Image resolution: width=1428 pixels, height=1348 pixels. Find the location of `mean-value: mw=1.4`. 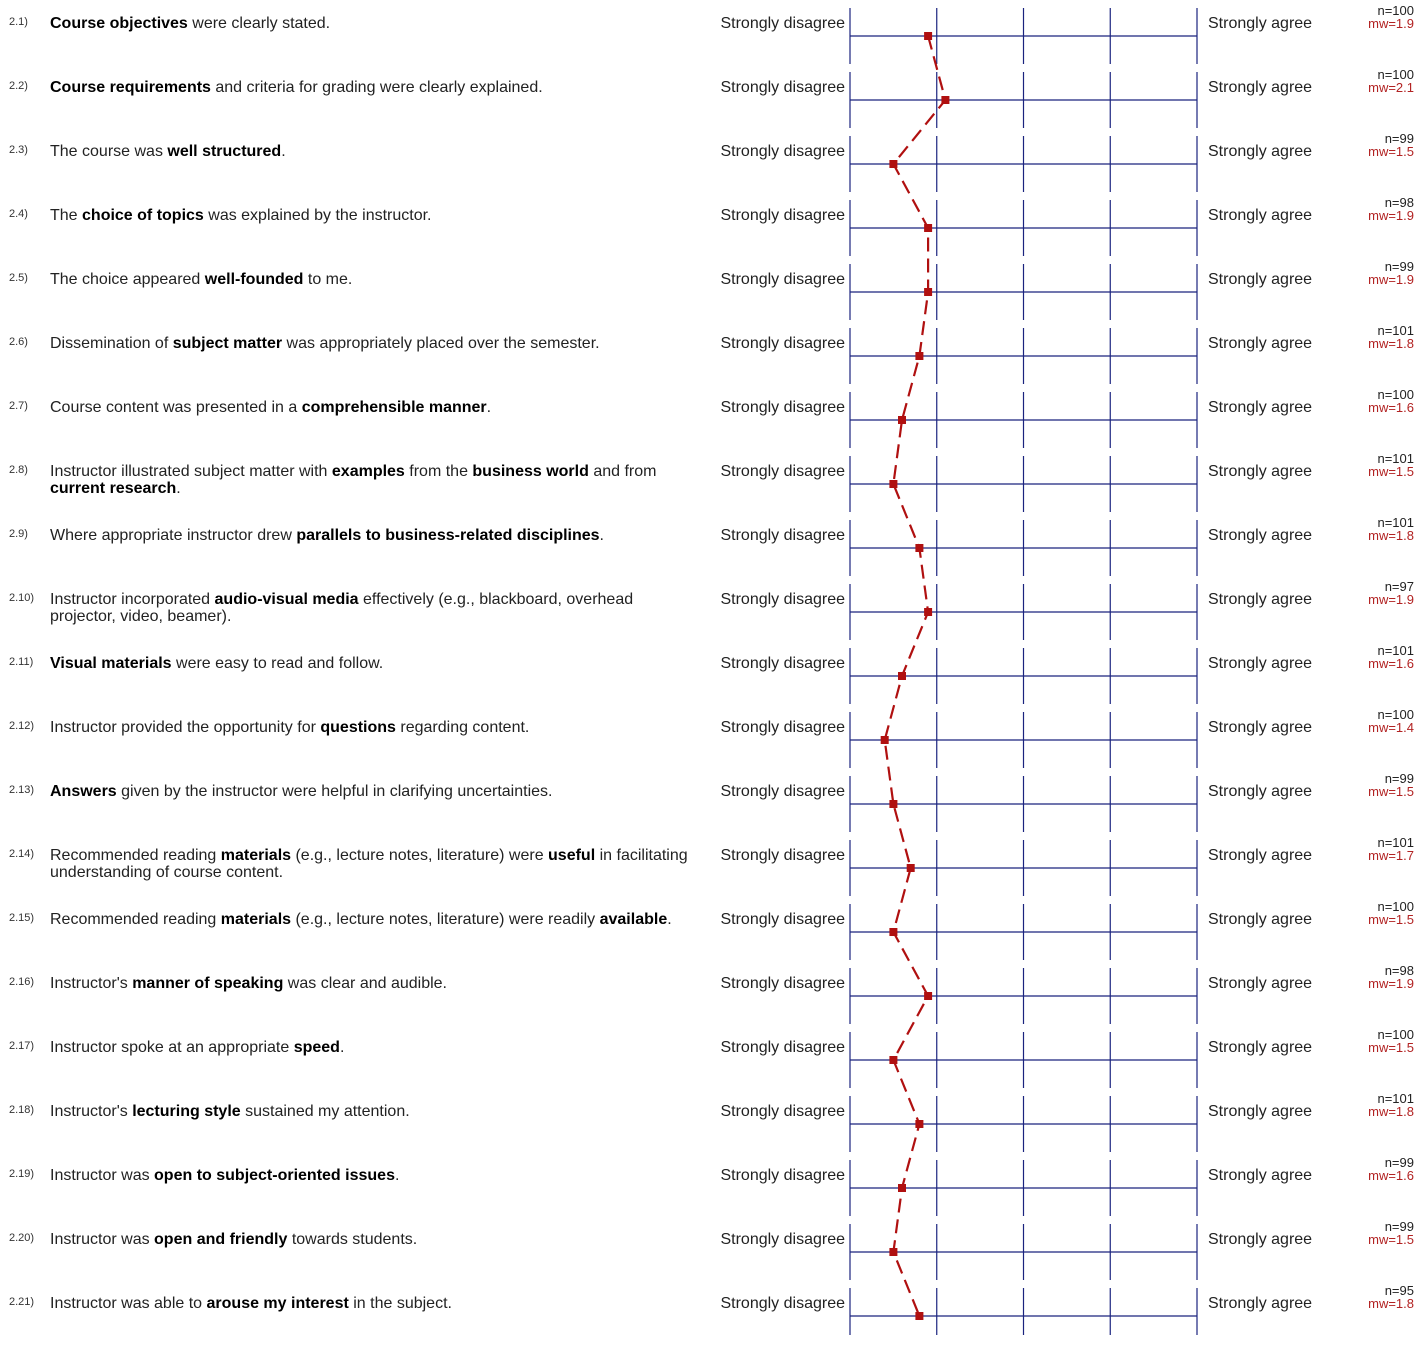

mean-value: mw=1.4 is located at coordinates (1391, 727).